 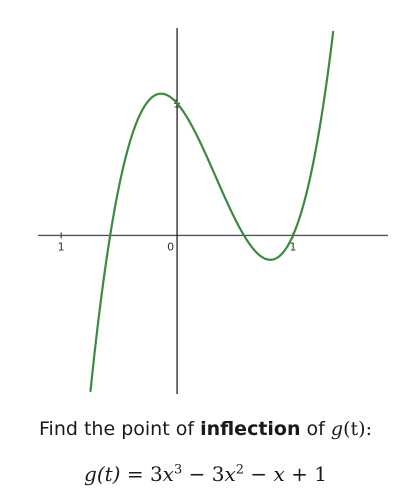 I want to click on formula-var-2: x, so click(x=230, y=474).